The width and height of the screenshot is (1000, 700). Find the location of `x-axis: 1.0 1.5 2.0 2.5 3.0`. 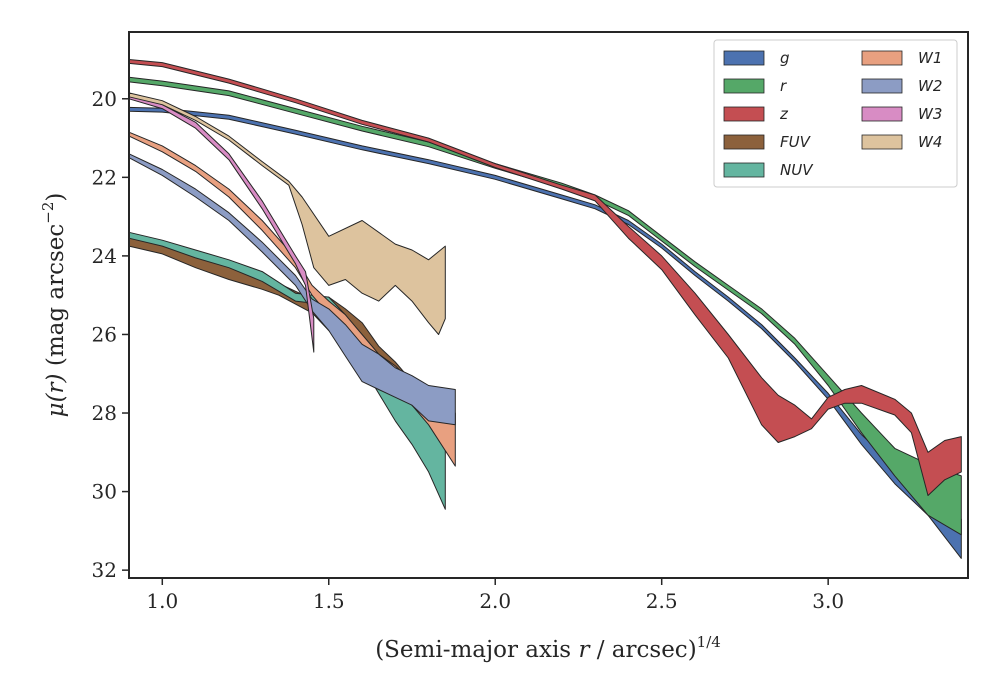

x-axis: 1.0 1.5 2.0 2.5 3.0 is located at coordinates (495, 595).